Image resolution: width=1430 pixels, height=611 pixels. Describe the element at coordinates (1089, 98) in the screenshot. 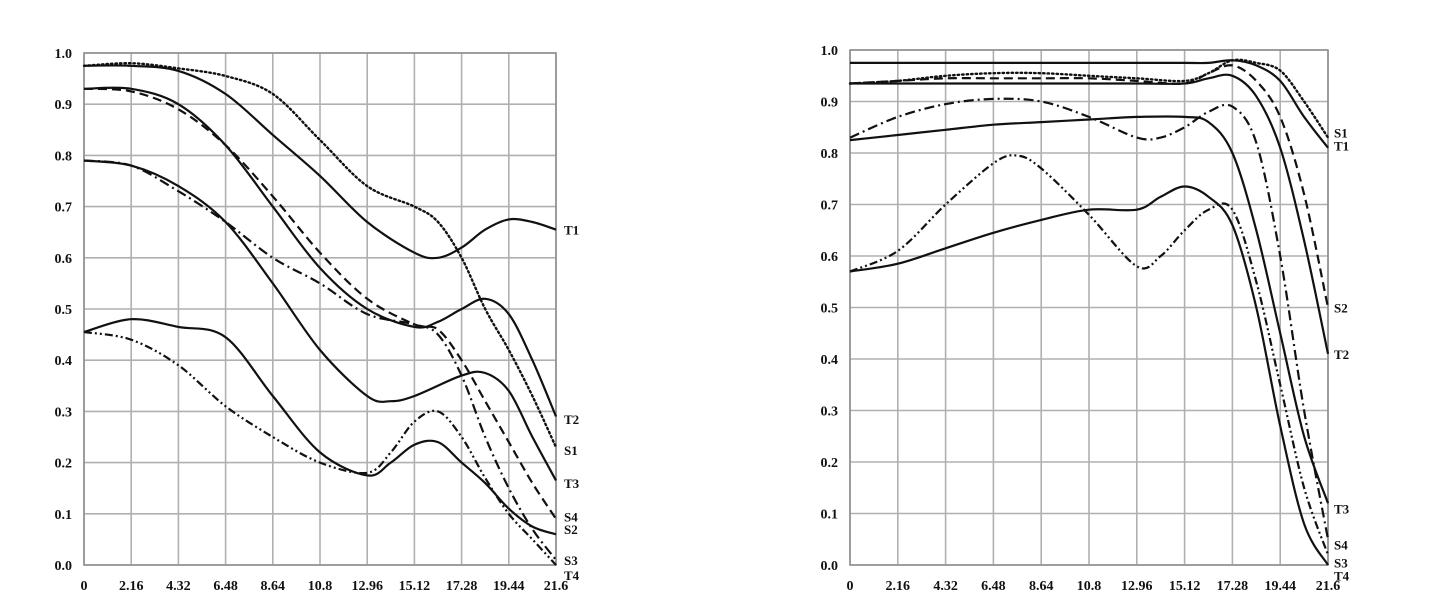

I see `series-line-s1` at that location.